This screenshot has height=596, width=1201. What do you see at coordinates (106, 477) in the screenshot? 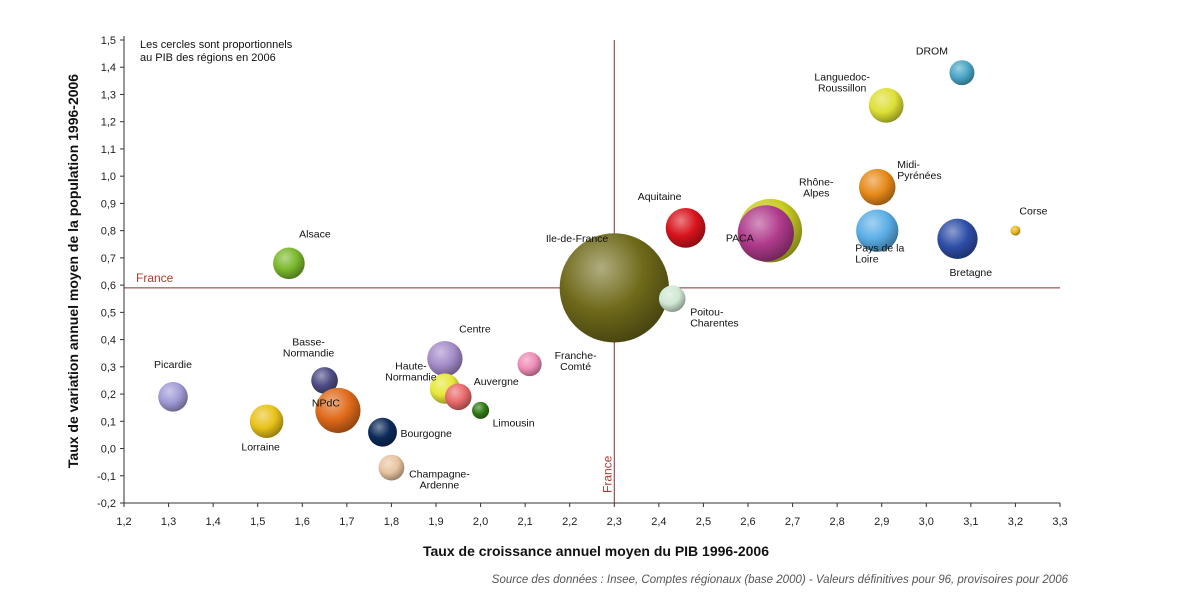
I see `y-tick-label: -0,1` at bounding box center [106, 477].